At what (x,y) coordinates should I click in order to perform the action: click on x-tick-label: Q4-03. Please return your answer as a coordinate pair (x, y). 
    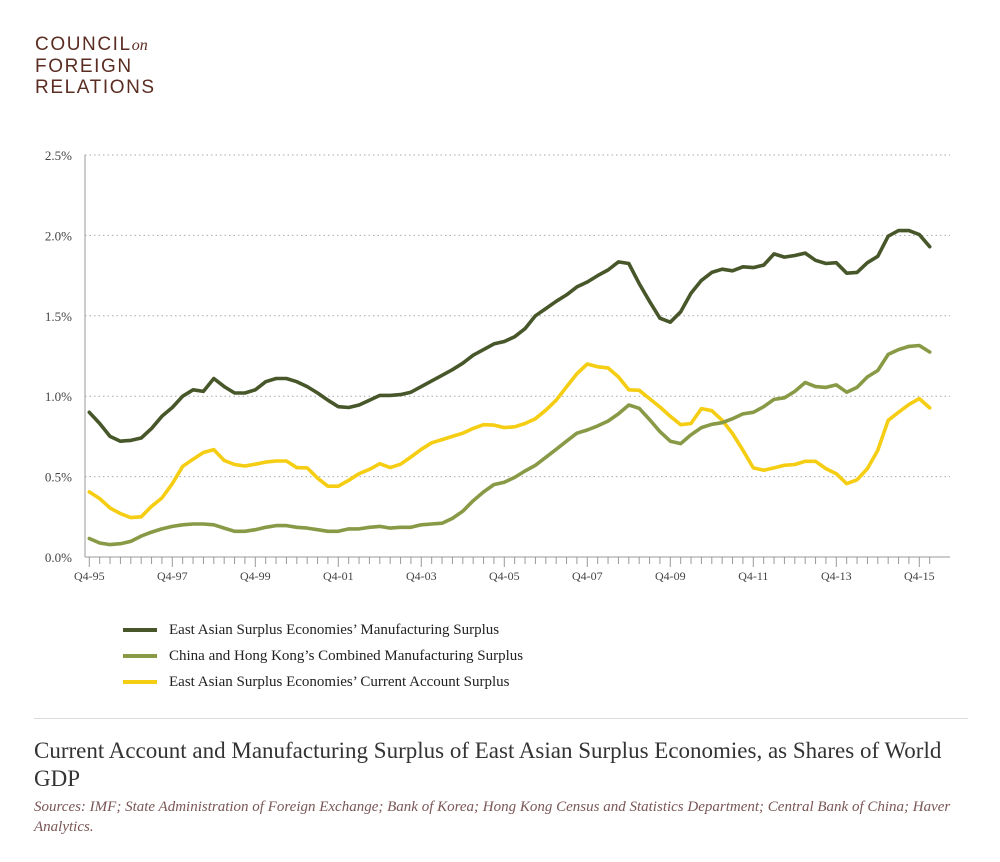
    Looking at the image, I should click on (421, 576).